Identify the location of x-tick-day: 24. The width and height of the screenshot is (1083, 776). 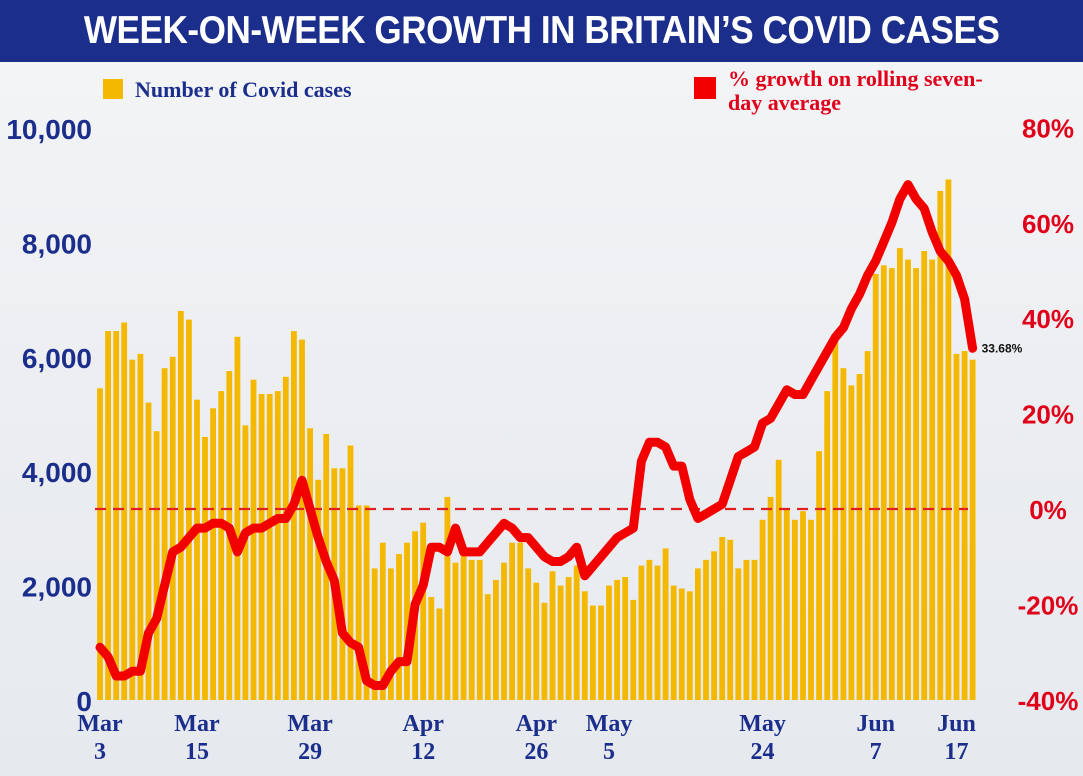
(763, 752).